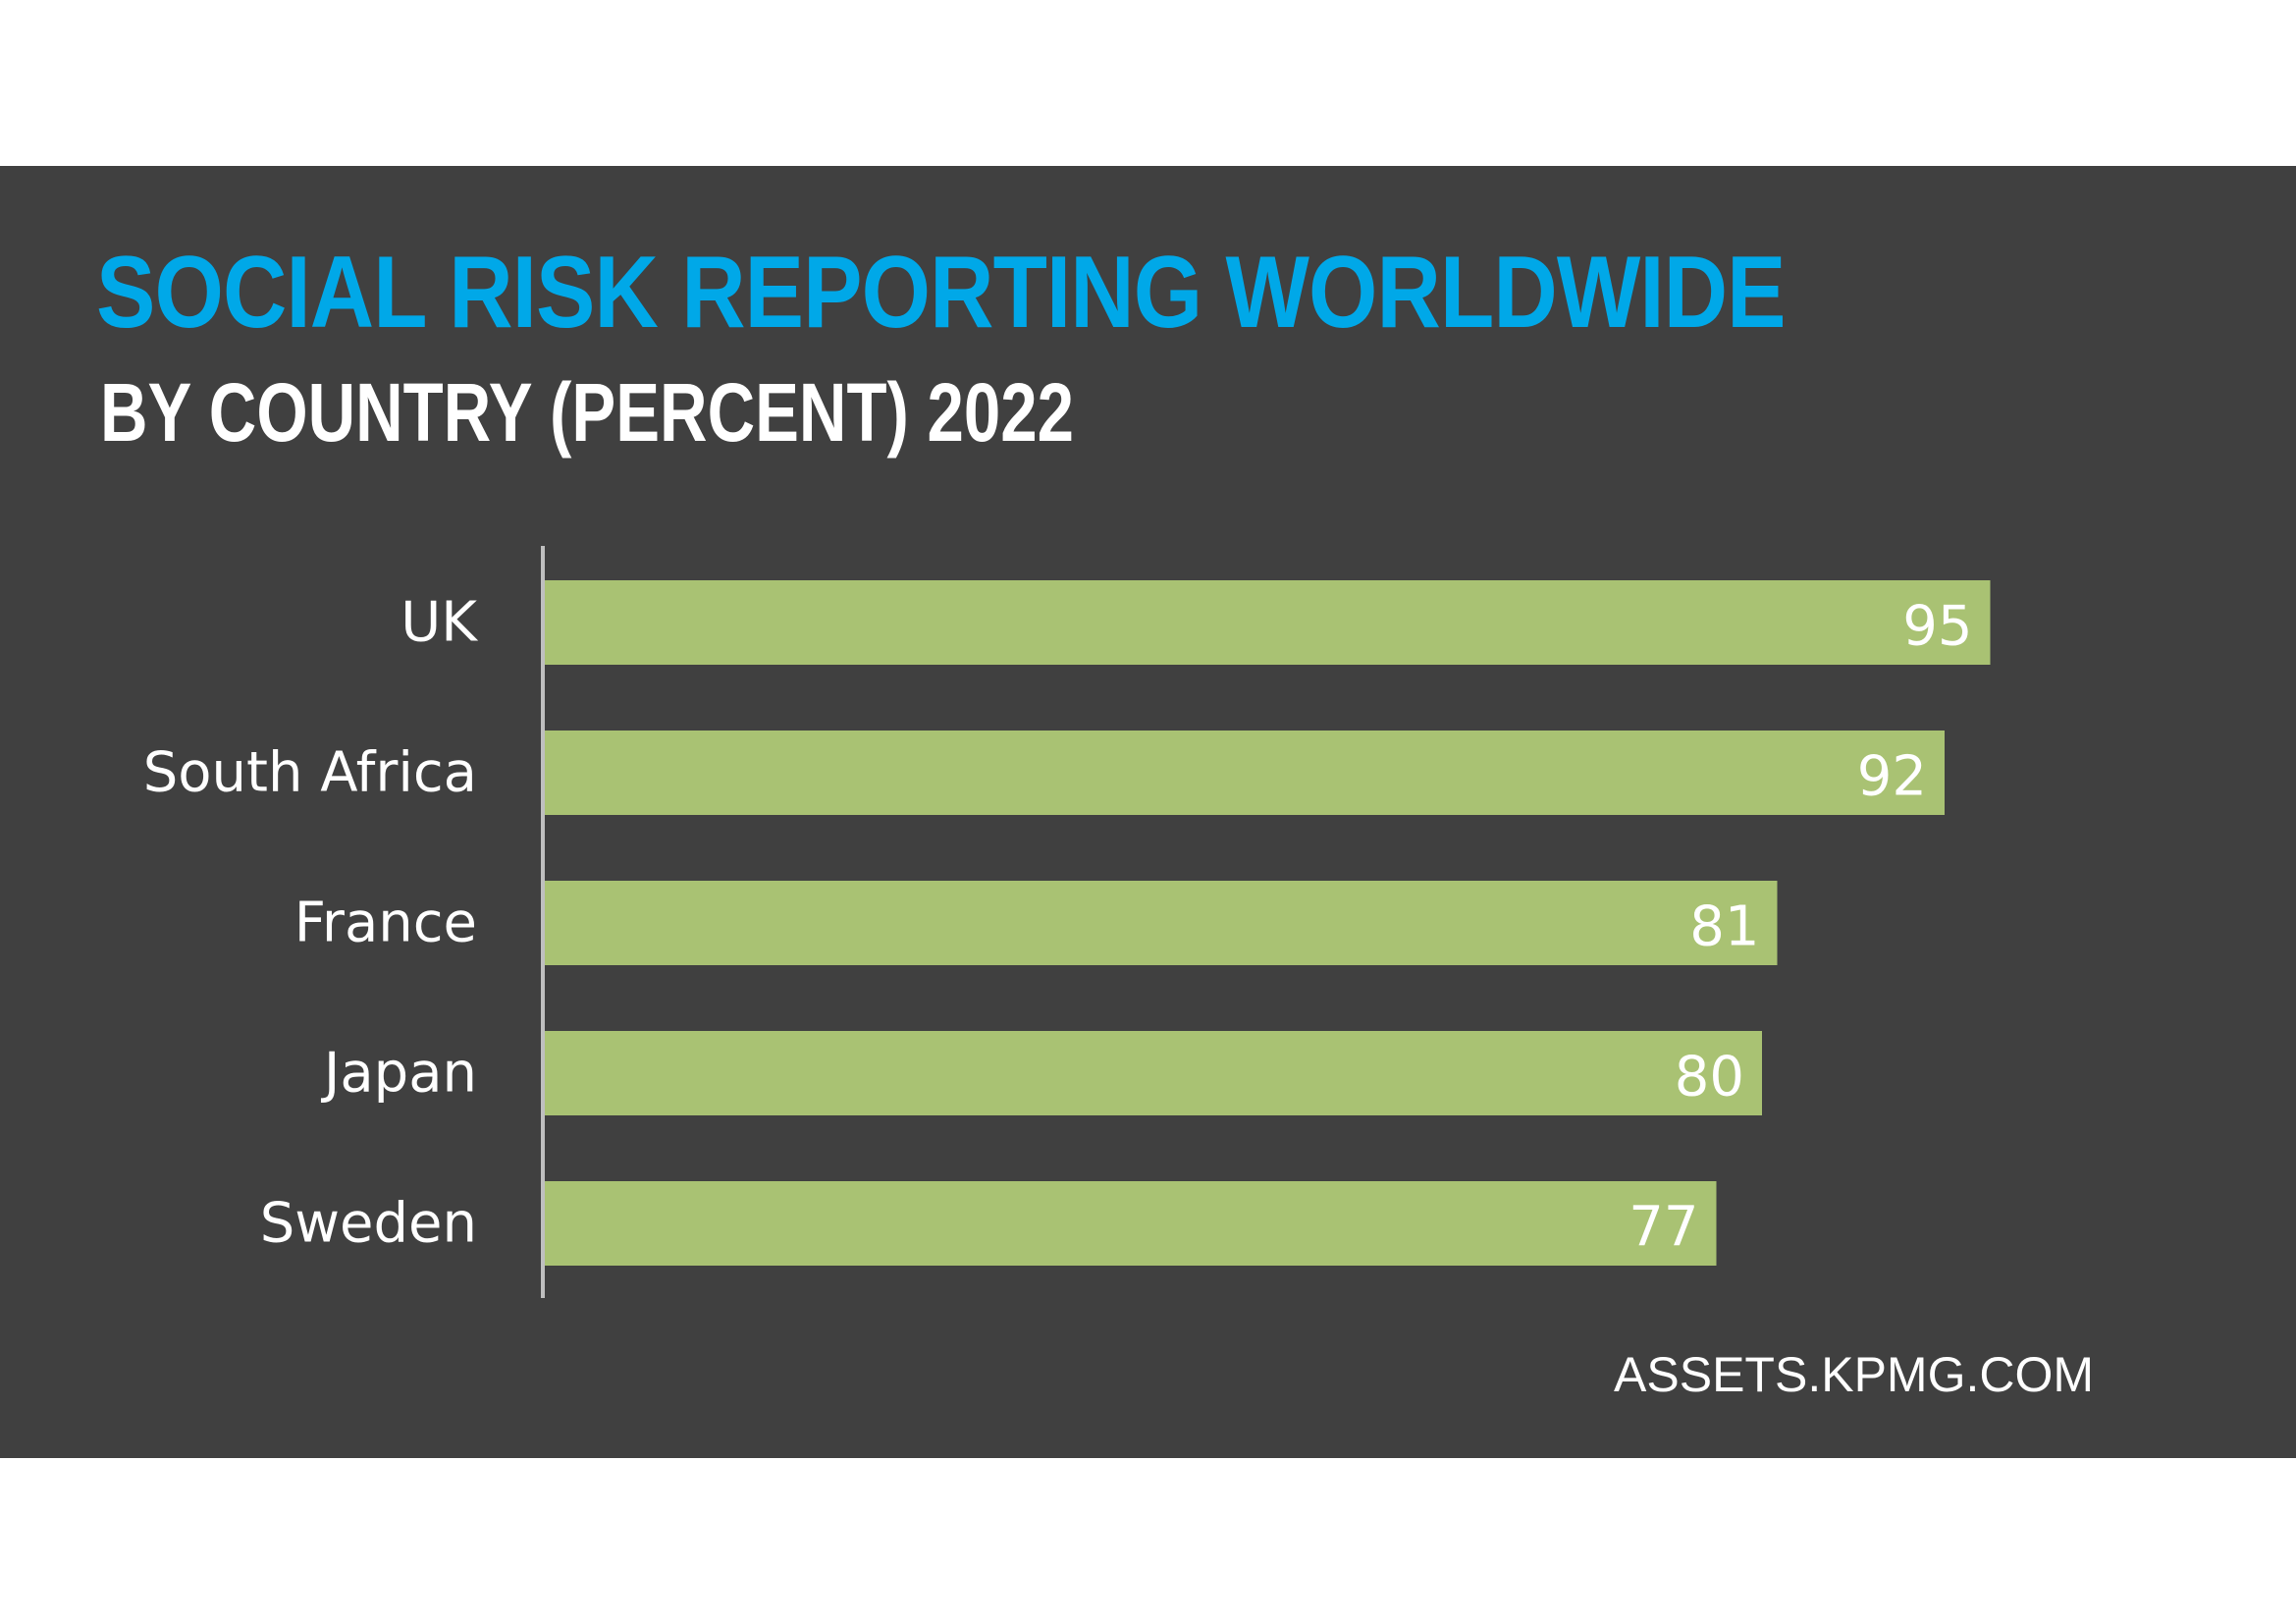  Describe the element at coordinates (588, 412) in the screenshot. I see `chart-subtitle: BY COUNTRY (PERCENT) 2022` at that location.